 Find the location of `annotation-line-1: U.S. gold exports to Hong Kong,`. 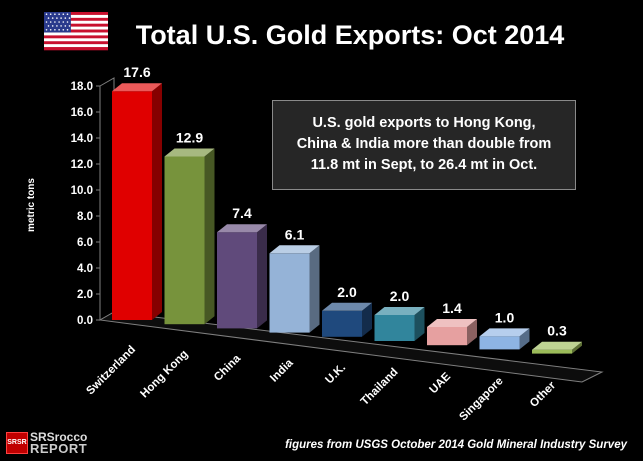

annotation-line-1: U.S. gold exports to Hong Kong, is located at coordinates (424, 123).